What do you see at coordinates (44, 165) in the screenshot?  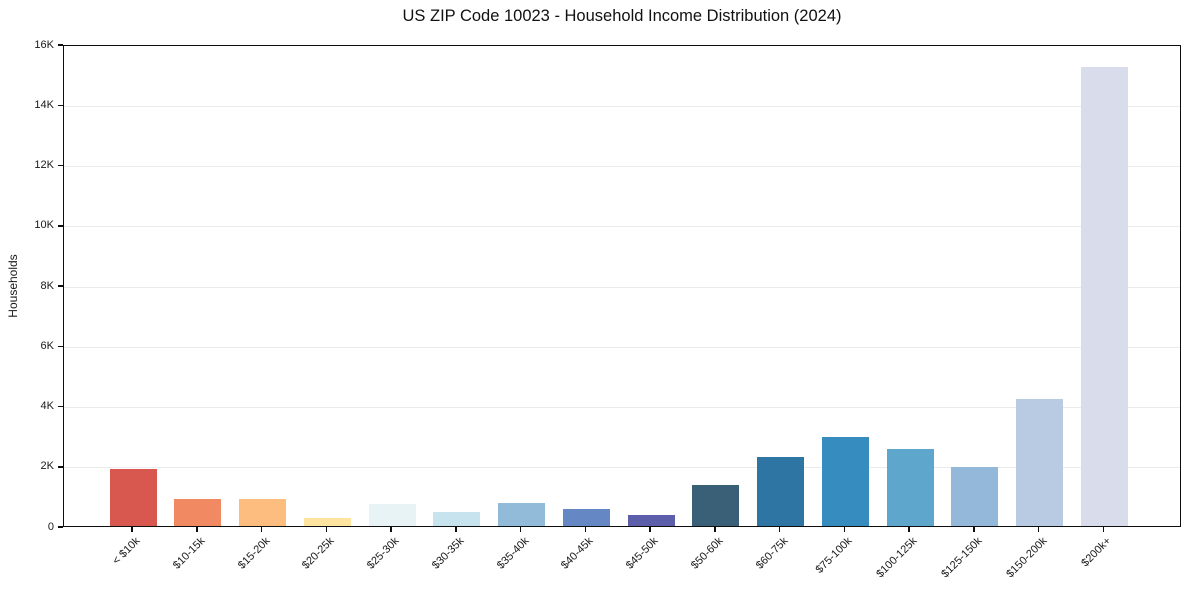 I see `y-tick-label: 12K` at bounding box center [44, 165].